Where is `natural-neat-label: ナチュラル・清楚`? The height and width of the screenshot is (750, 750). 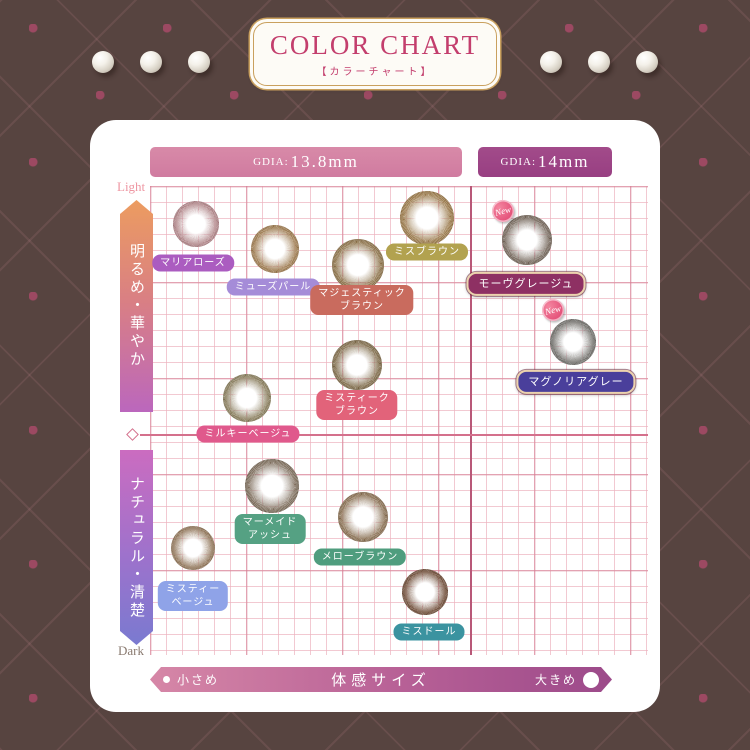 natural-neat-label: ナチュラル・清楚 is located at coordinates (136, 547).